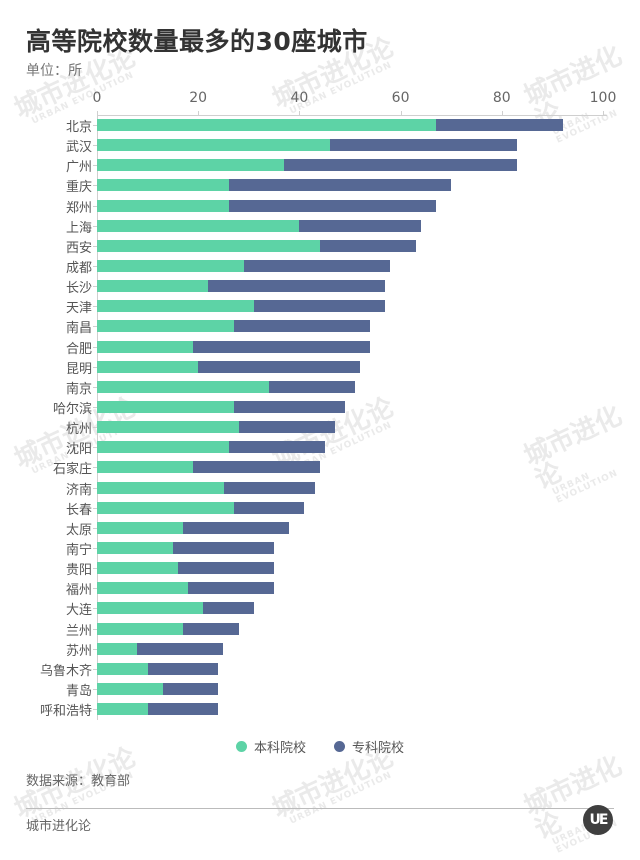 This screenshot has width=640, height=860. Describe the element at coordinates (78, 530) in the screenshot. I see `category-label: 太原` at that location.